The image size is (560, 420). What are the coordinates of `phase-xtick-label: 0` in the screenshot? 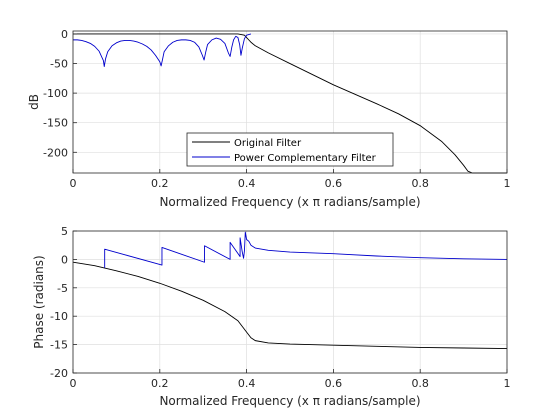 It's located at (73, 383).